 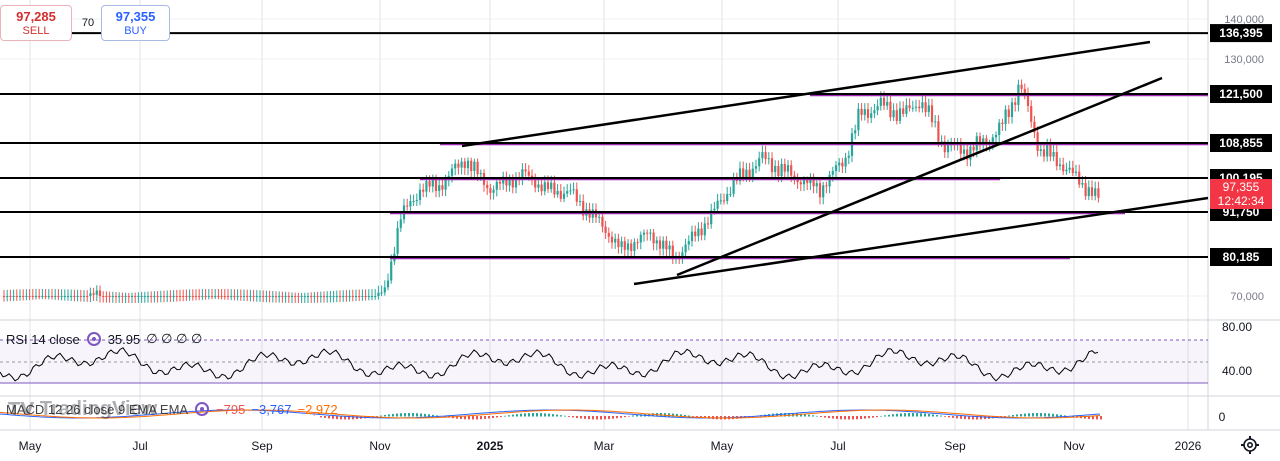 What do you see at coordinates (1247, 297) in the screenshot?
I see `price-tick-label: 70,000` at bounding box center [1247, 297].